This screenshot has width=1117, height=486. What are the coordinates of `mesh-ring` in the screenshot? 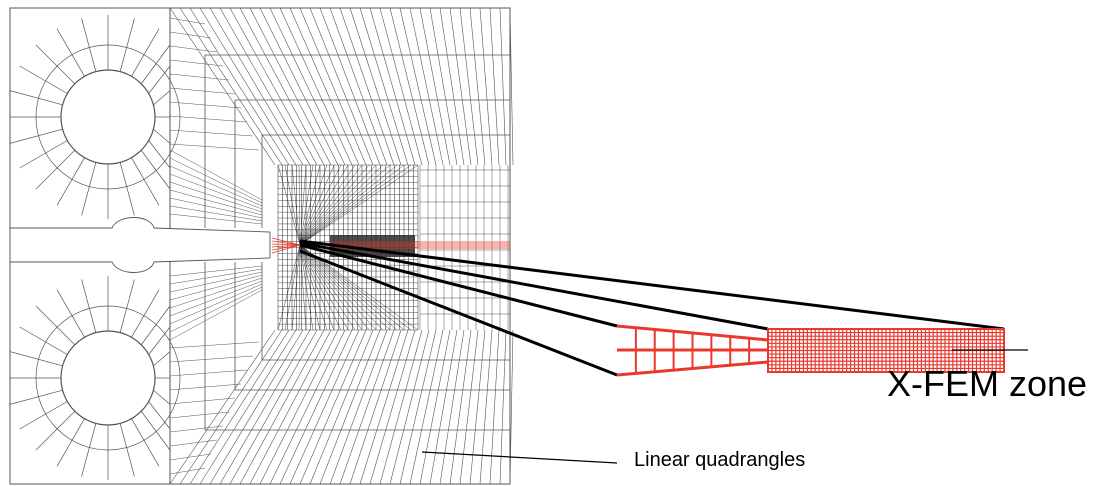 It's located at (108, 378).